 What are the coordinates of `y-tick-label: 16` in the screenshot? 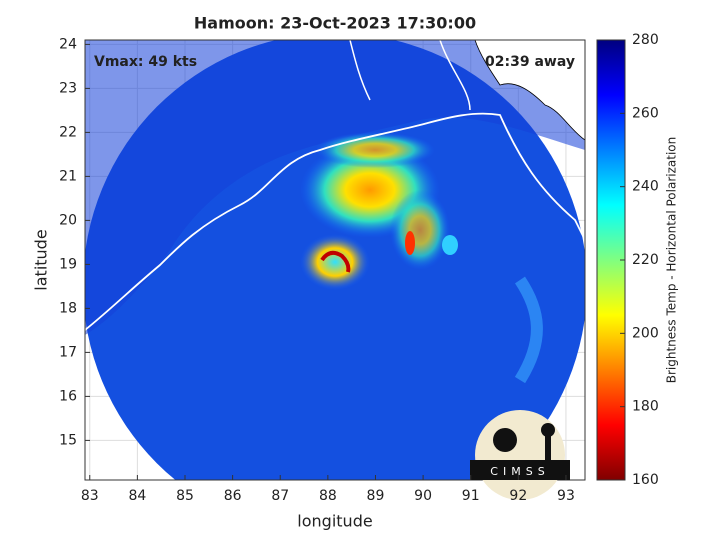 It's located at (68, 396).